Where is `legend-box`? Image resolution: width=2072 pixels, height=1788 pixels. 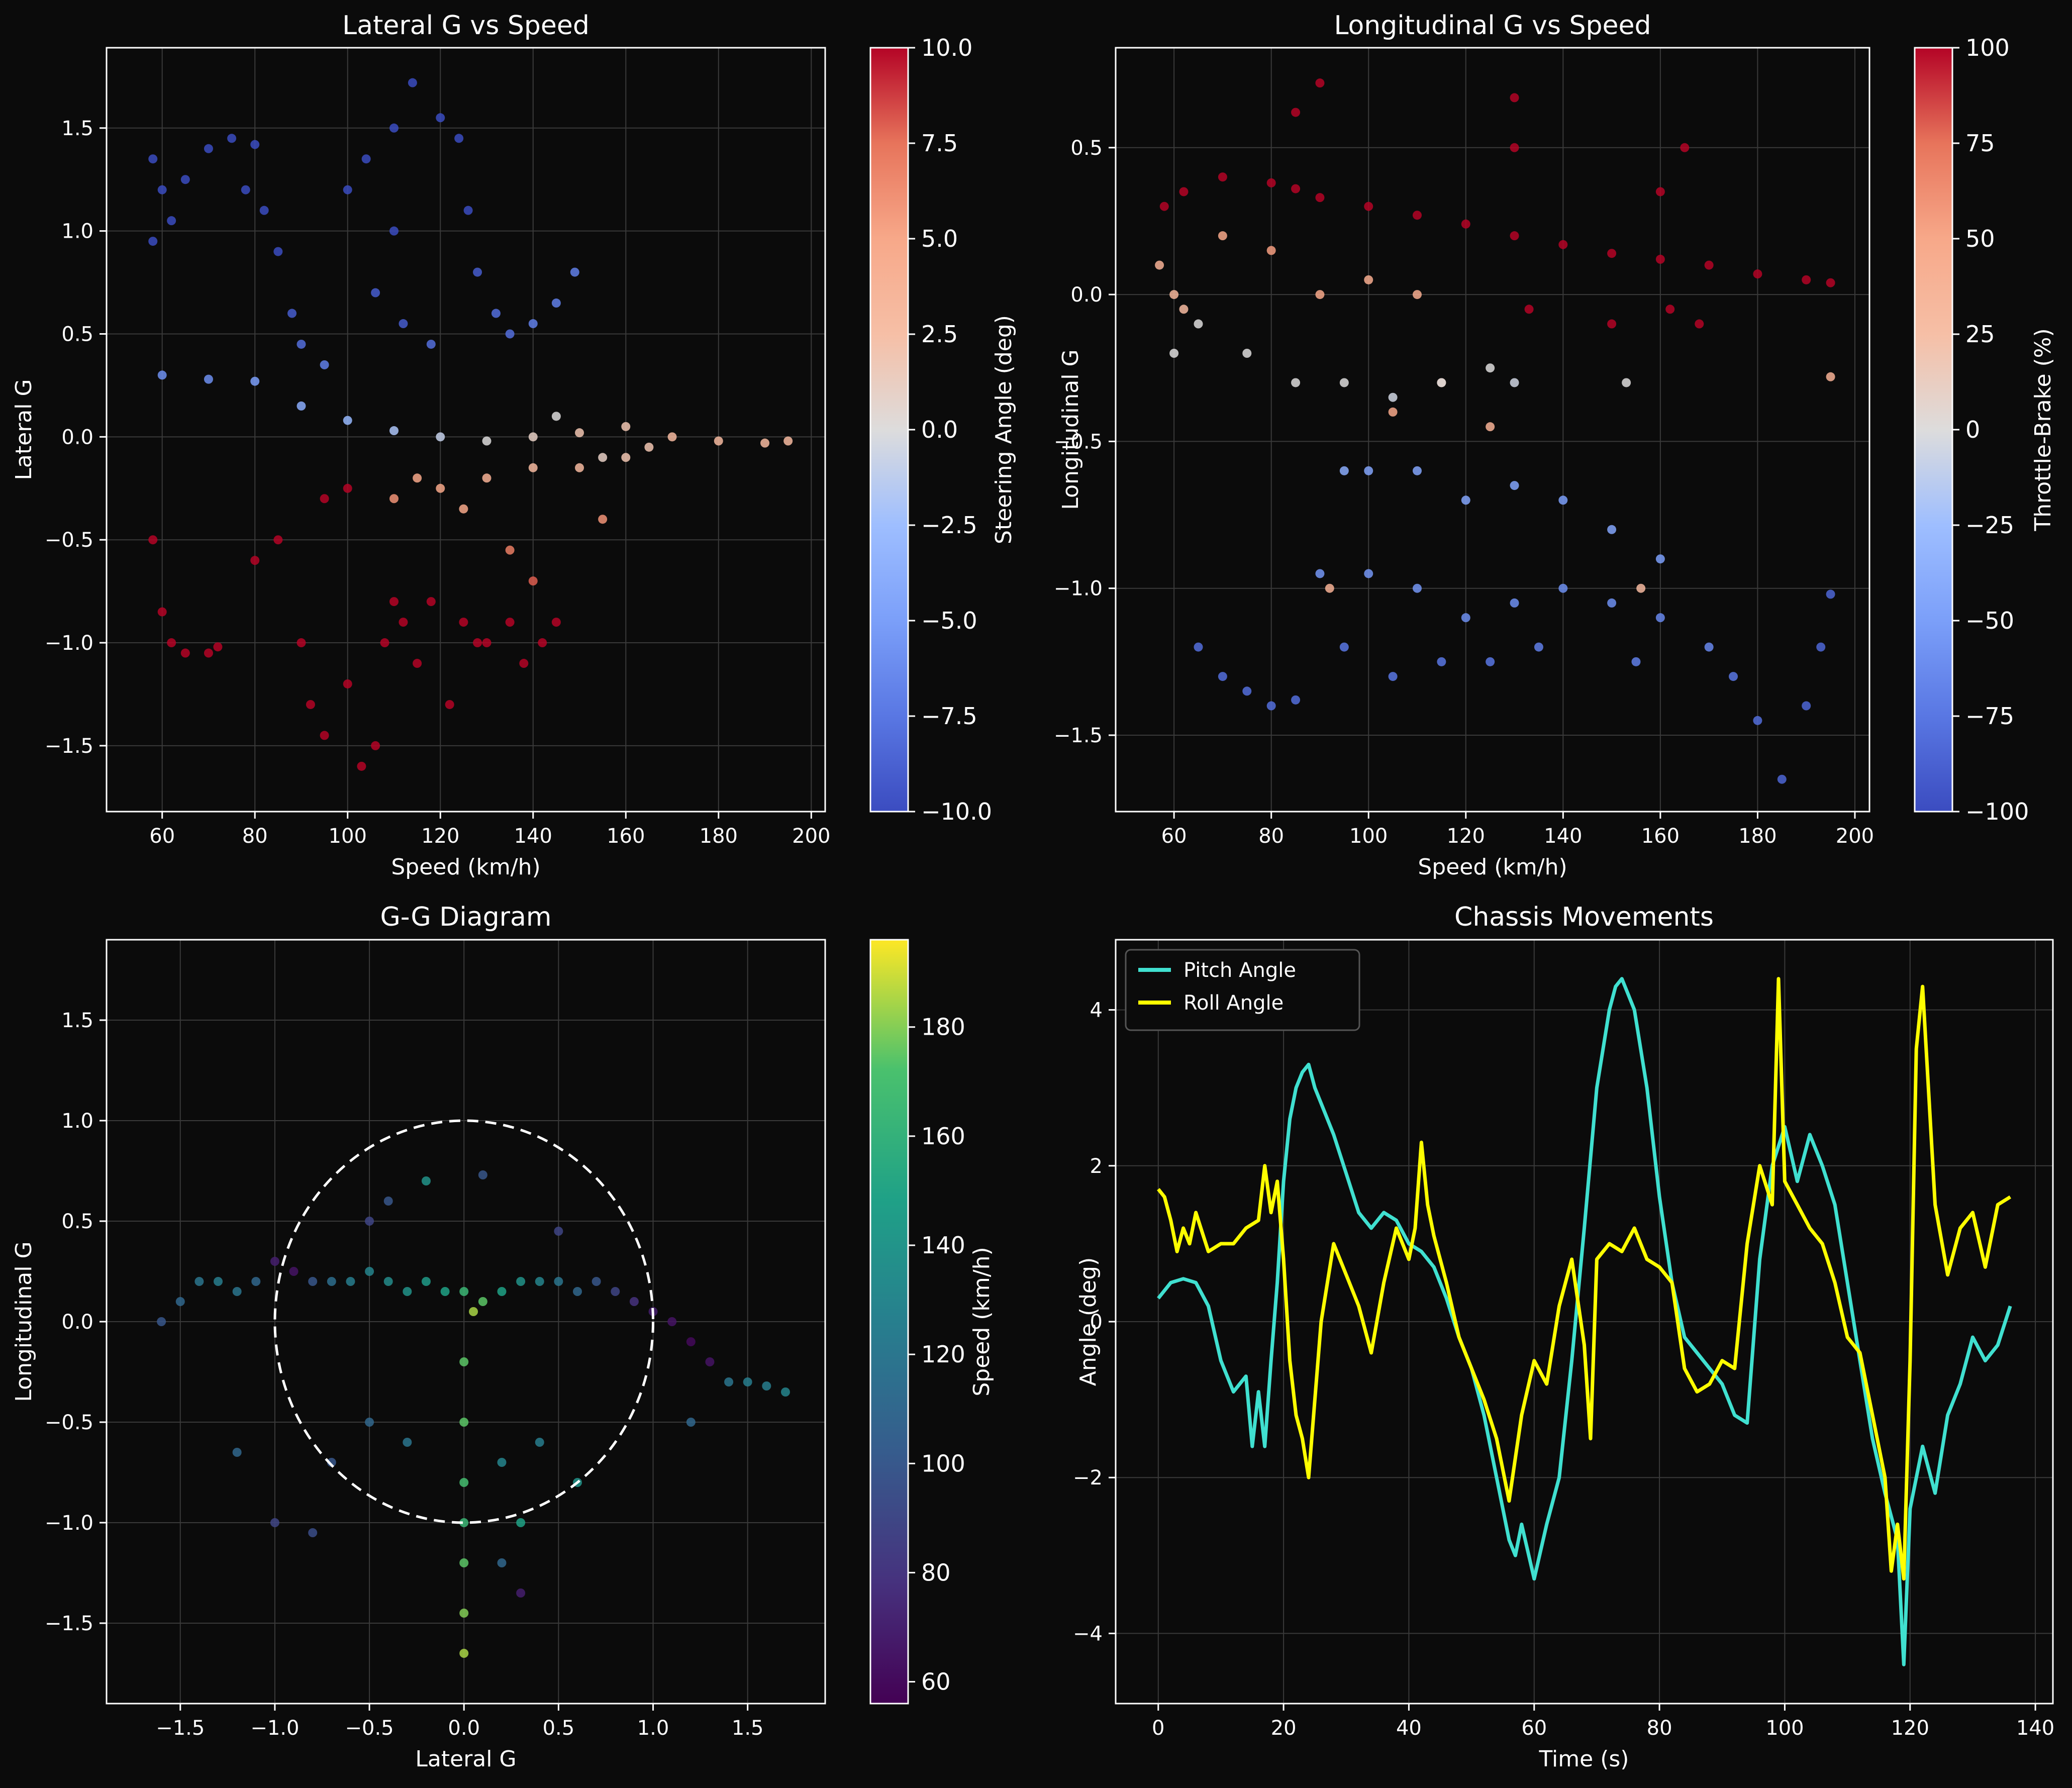 legend-box is located at coordinates (1242, 990).